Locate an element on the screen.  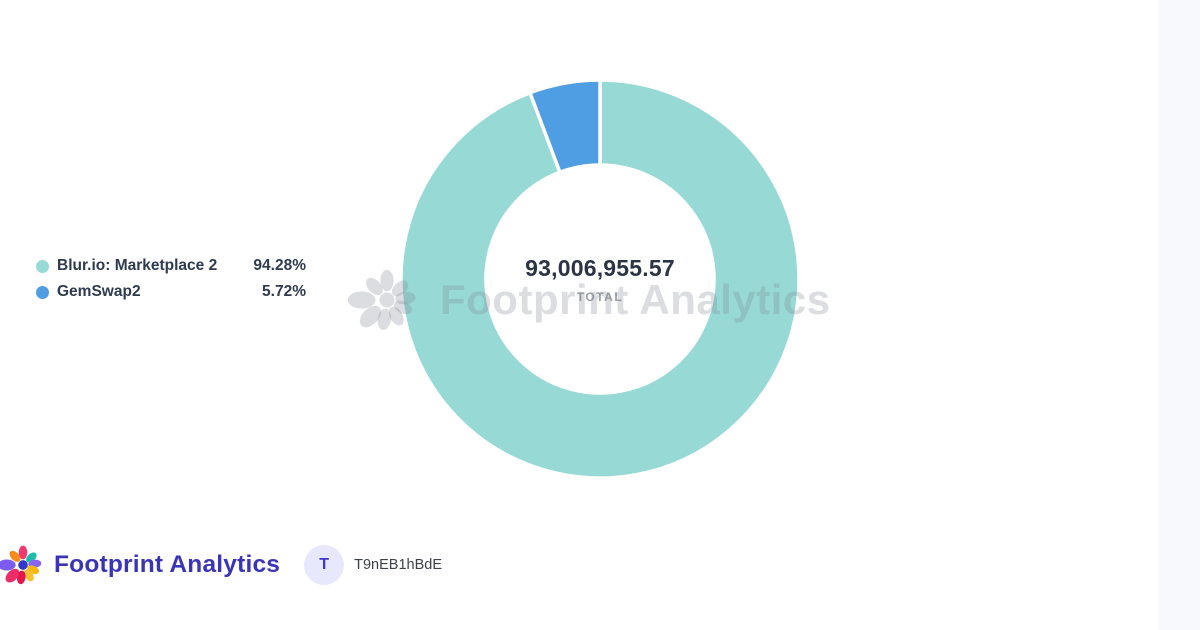
legend-item-blur: Blur.io: Marketplace 2 94.28% is located at coordinates (171, 266).